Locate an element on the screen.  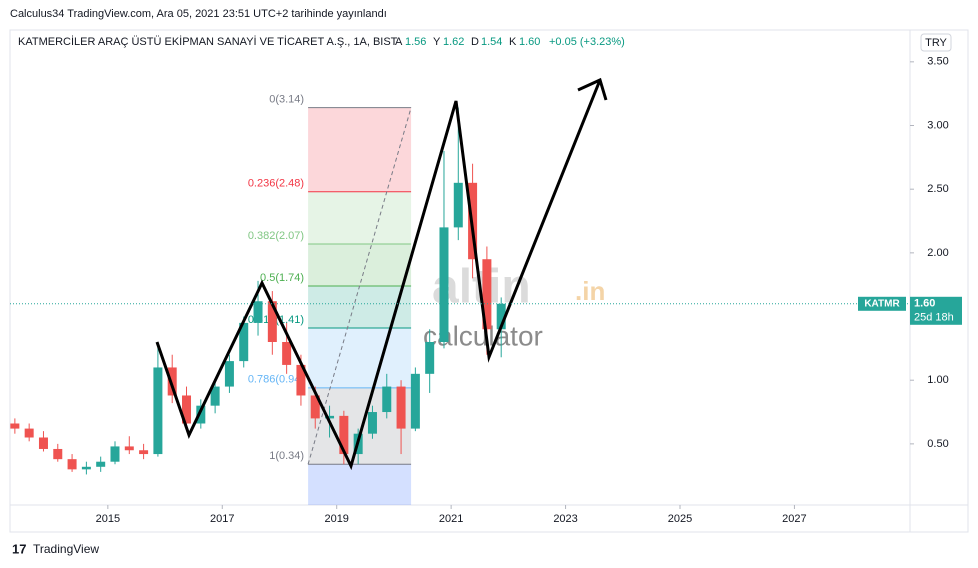
countdown: 25d 18h is located at coordinates (934, 318).